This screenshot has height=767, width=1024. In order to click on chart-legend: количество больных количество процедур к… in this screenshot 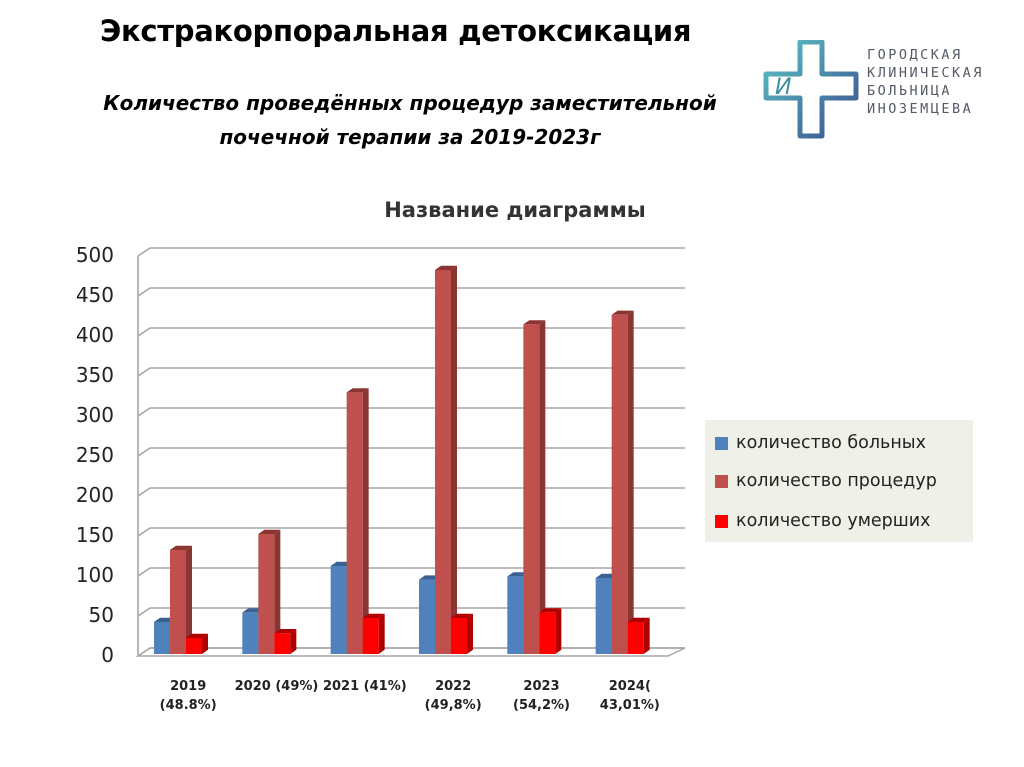, I will do `click(839, 481)`.